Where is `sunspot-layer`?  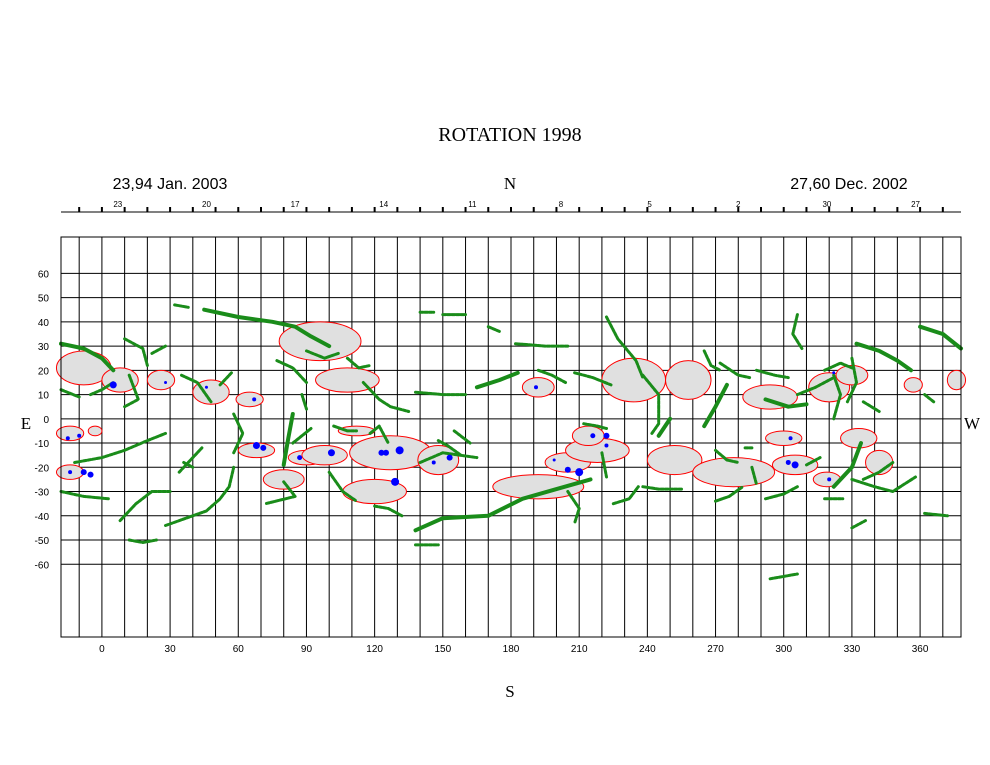 sunspot-layer is located at coordinates (450, 428).